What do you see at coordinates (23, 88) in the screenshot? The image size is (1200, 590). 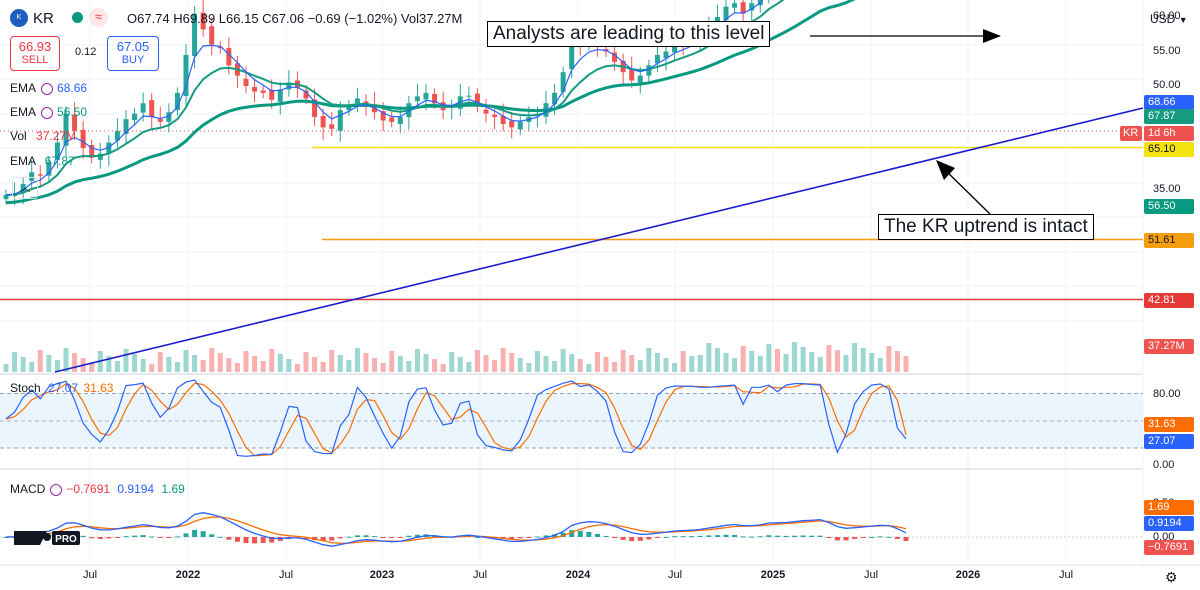 I see `ema1-label: EMA` at bounding box center [23, 88].